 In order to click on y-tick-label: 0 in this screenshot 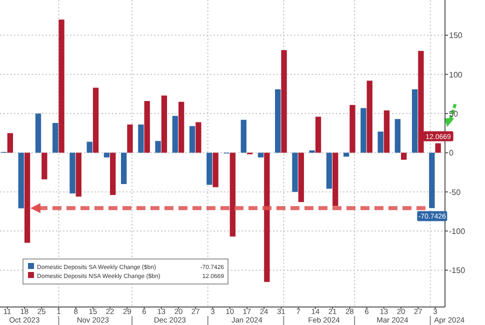, I will do `click(451, 153)`.